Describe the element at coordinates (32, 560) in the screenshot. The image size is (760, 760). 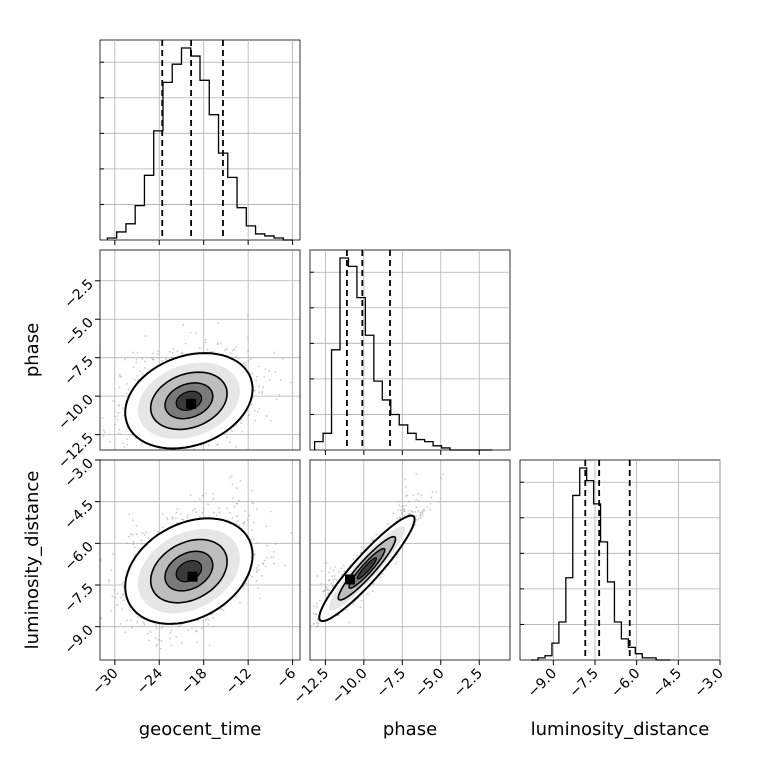
I see `y-axis-label-luminosity_distance: luminosity_distance` at that location.